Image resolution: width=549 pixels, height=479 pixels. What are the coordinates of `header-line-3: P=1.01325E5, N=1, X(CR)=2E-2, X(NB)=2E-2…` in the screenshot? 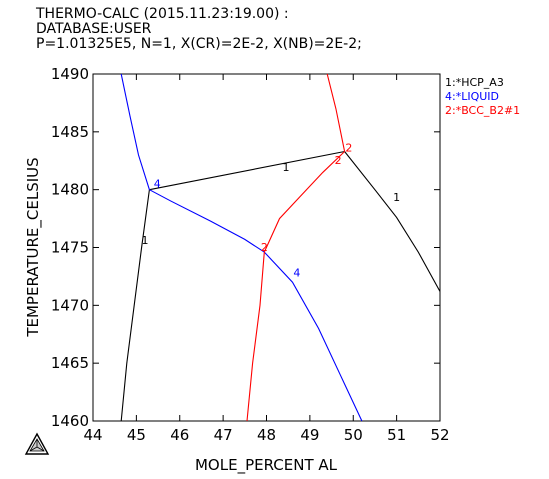 It's located at (199, 44).